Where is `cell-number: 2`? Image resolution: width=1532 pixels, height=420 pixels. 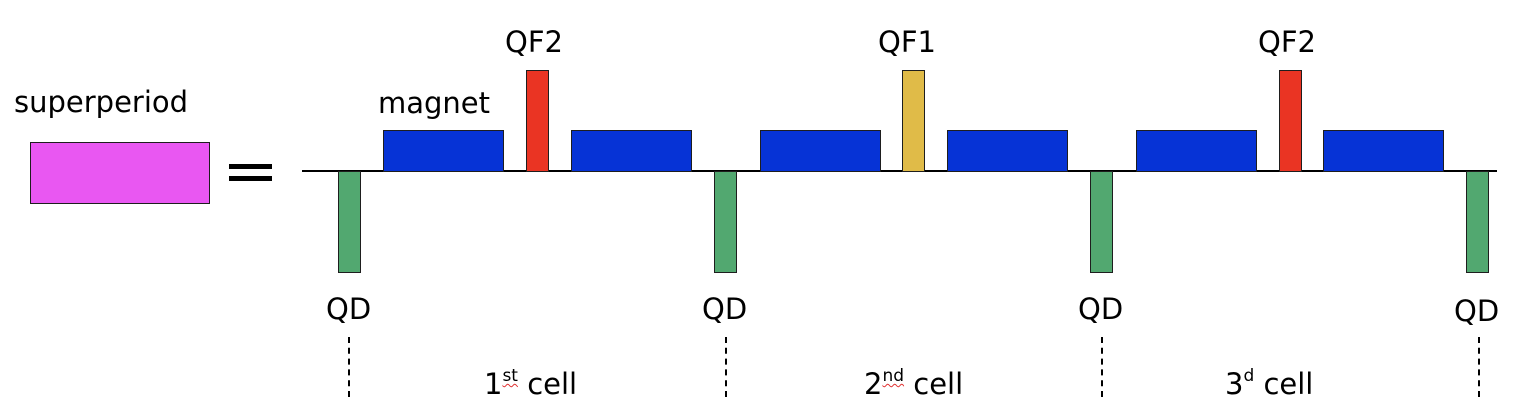 cell-number: 2 is located at coordinates (873, 384).